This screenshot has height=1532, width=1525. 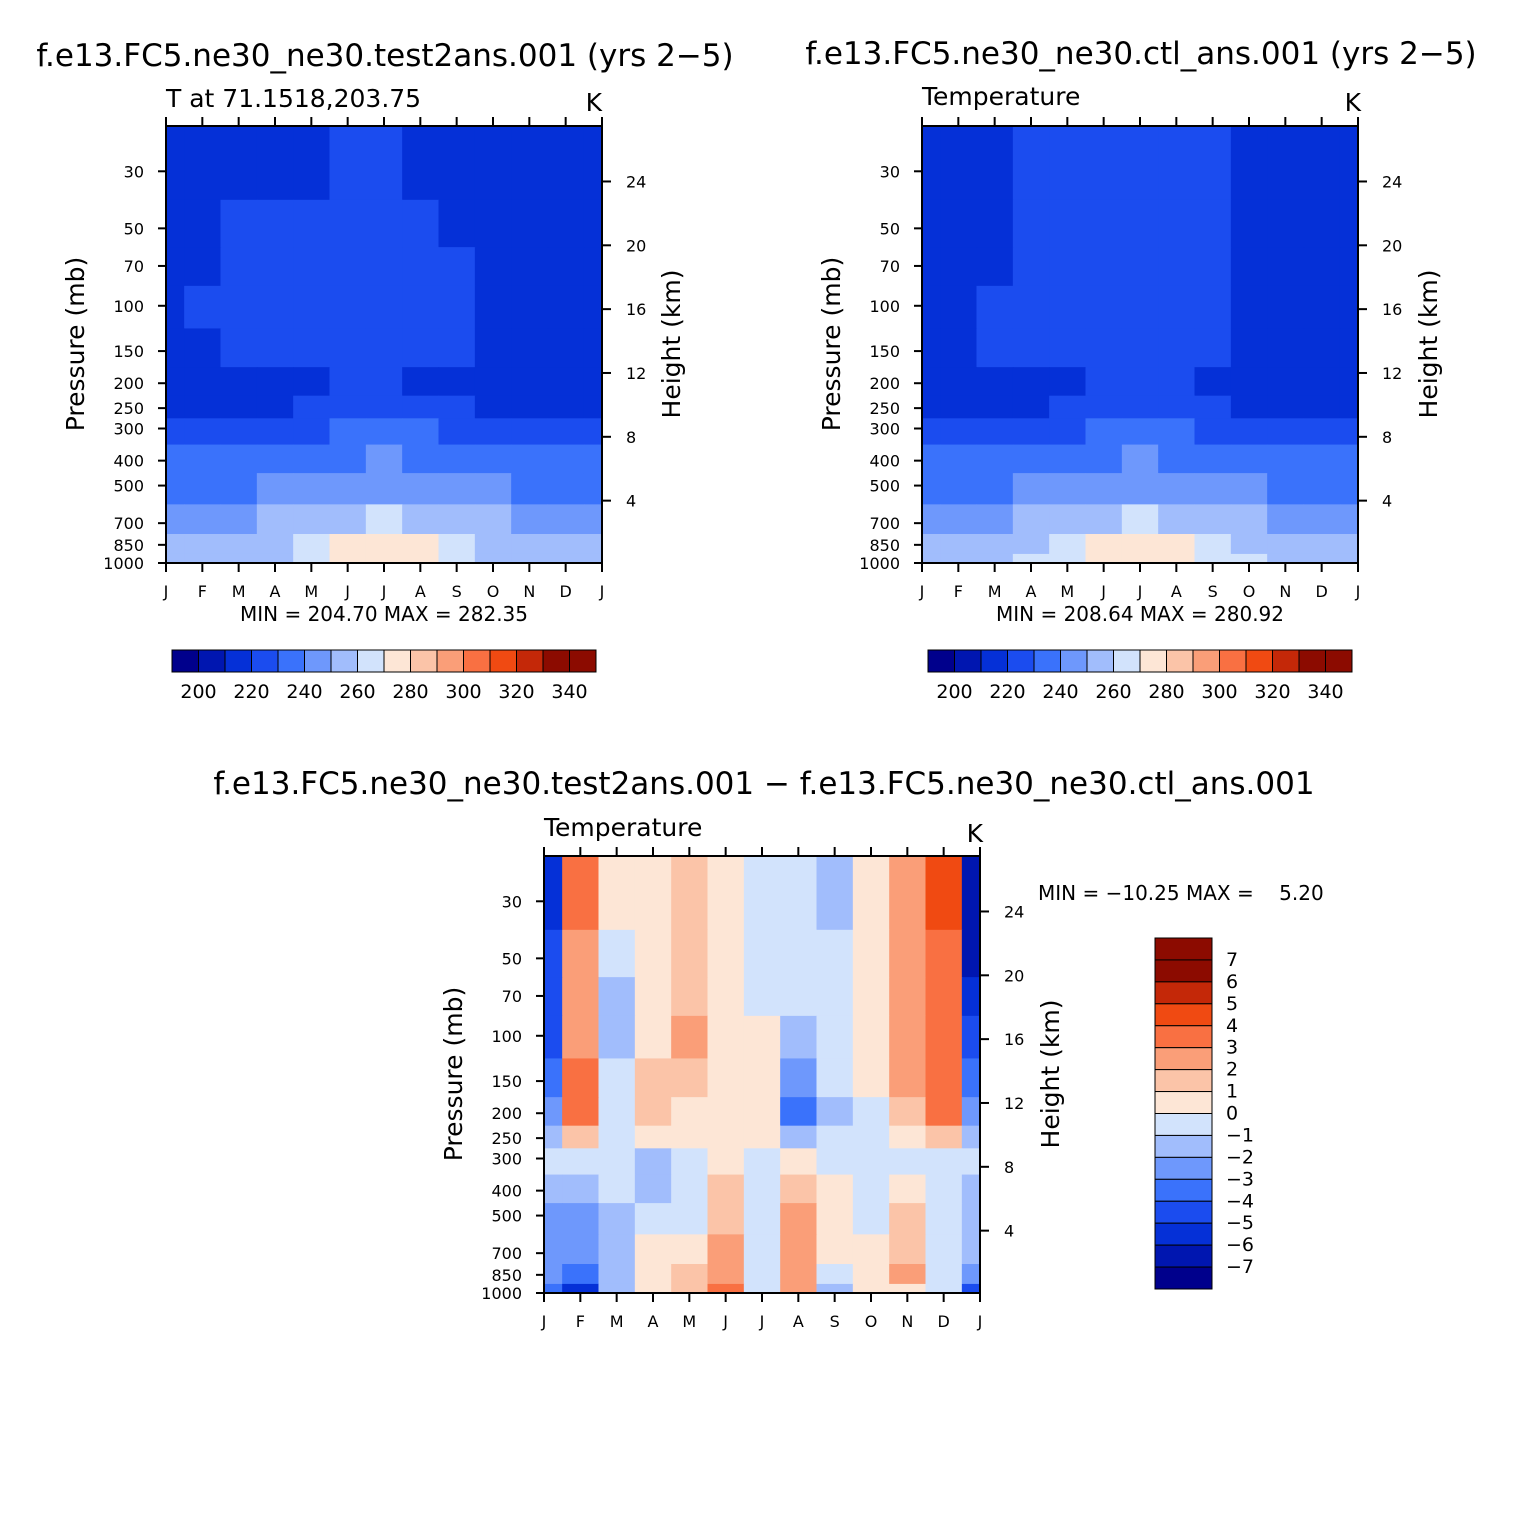 What do you see at coordinates (1392, 245) in the screenshot?
I see `height-tick-label: 20` at bounding box center [1392, 245].